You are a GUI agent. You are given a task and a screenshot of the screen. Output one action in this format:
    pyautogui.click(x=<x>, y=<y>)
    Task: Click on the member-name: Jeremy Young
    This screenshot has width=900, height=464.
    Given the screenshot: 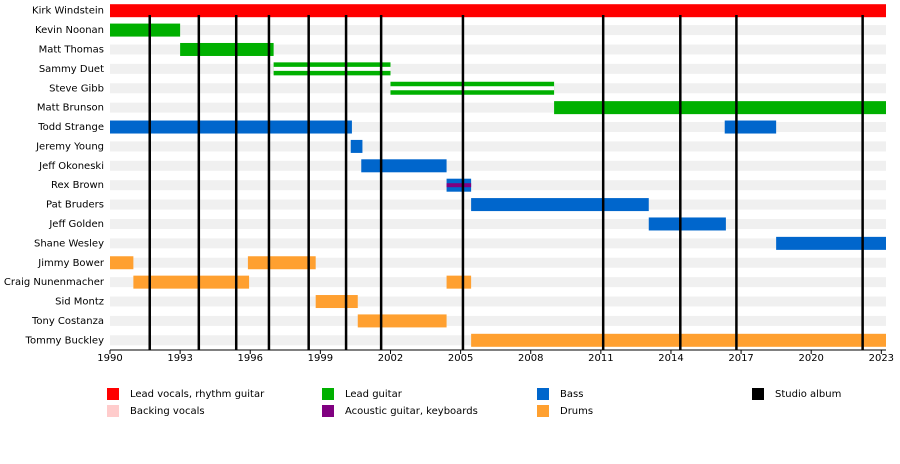 What is the action you would take?
    pyautogui.click(x=69, y=146)
    